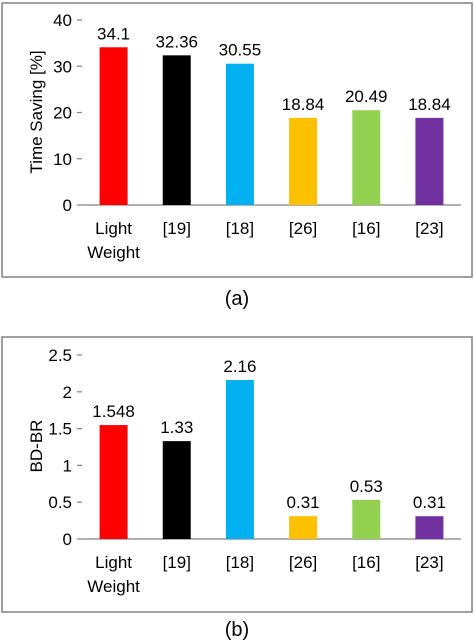 This screenshot has height=642, width=474. What do you see at coordinates (62, 159) in the screenshot?
I see `y-tick-label: 10` at bounding box center [62, 159].